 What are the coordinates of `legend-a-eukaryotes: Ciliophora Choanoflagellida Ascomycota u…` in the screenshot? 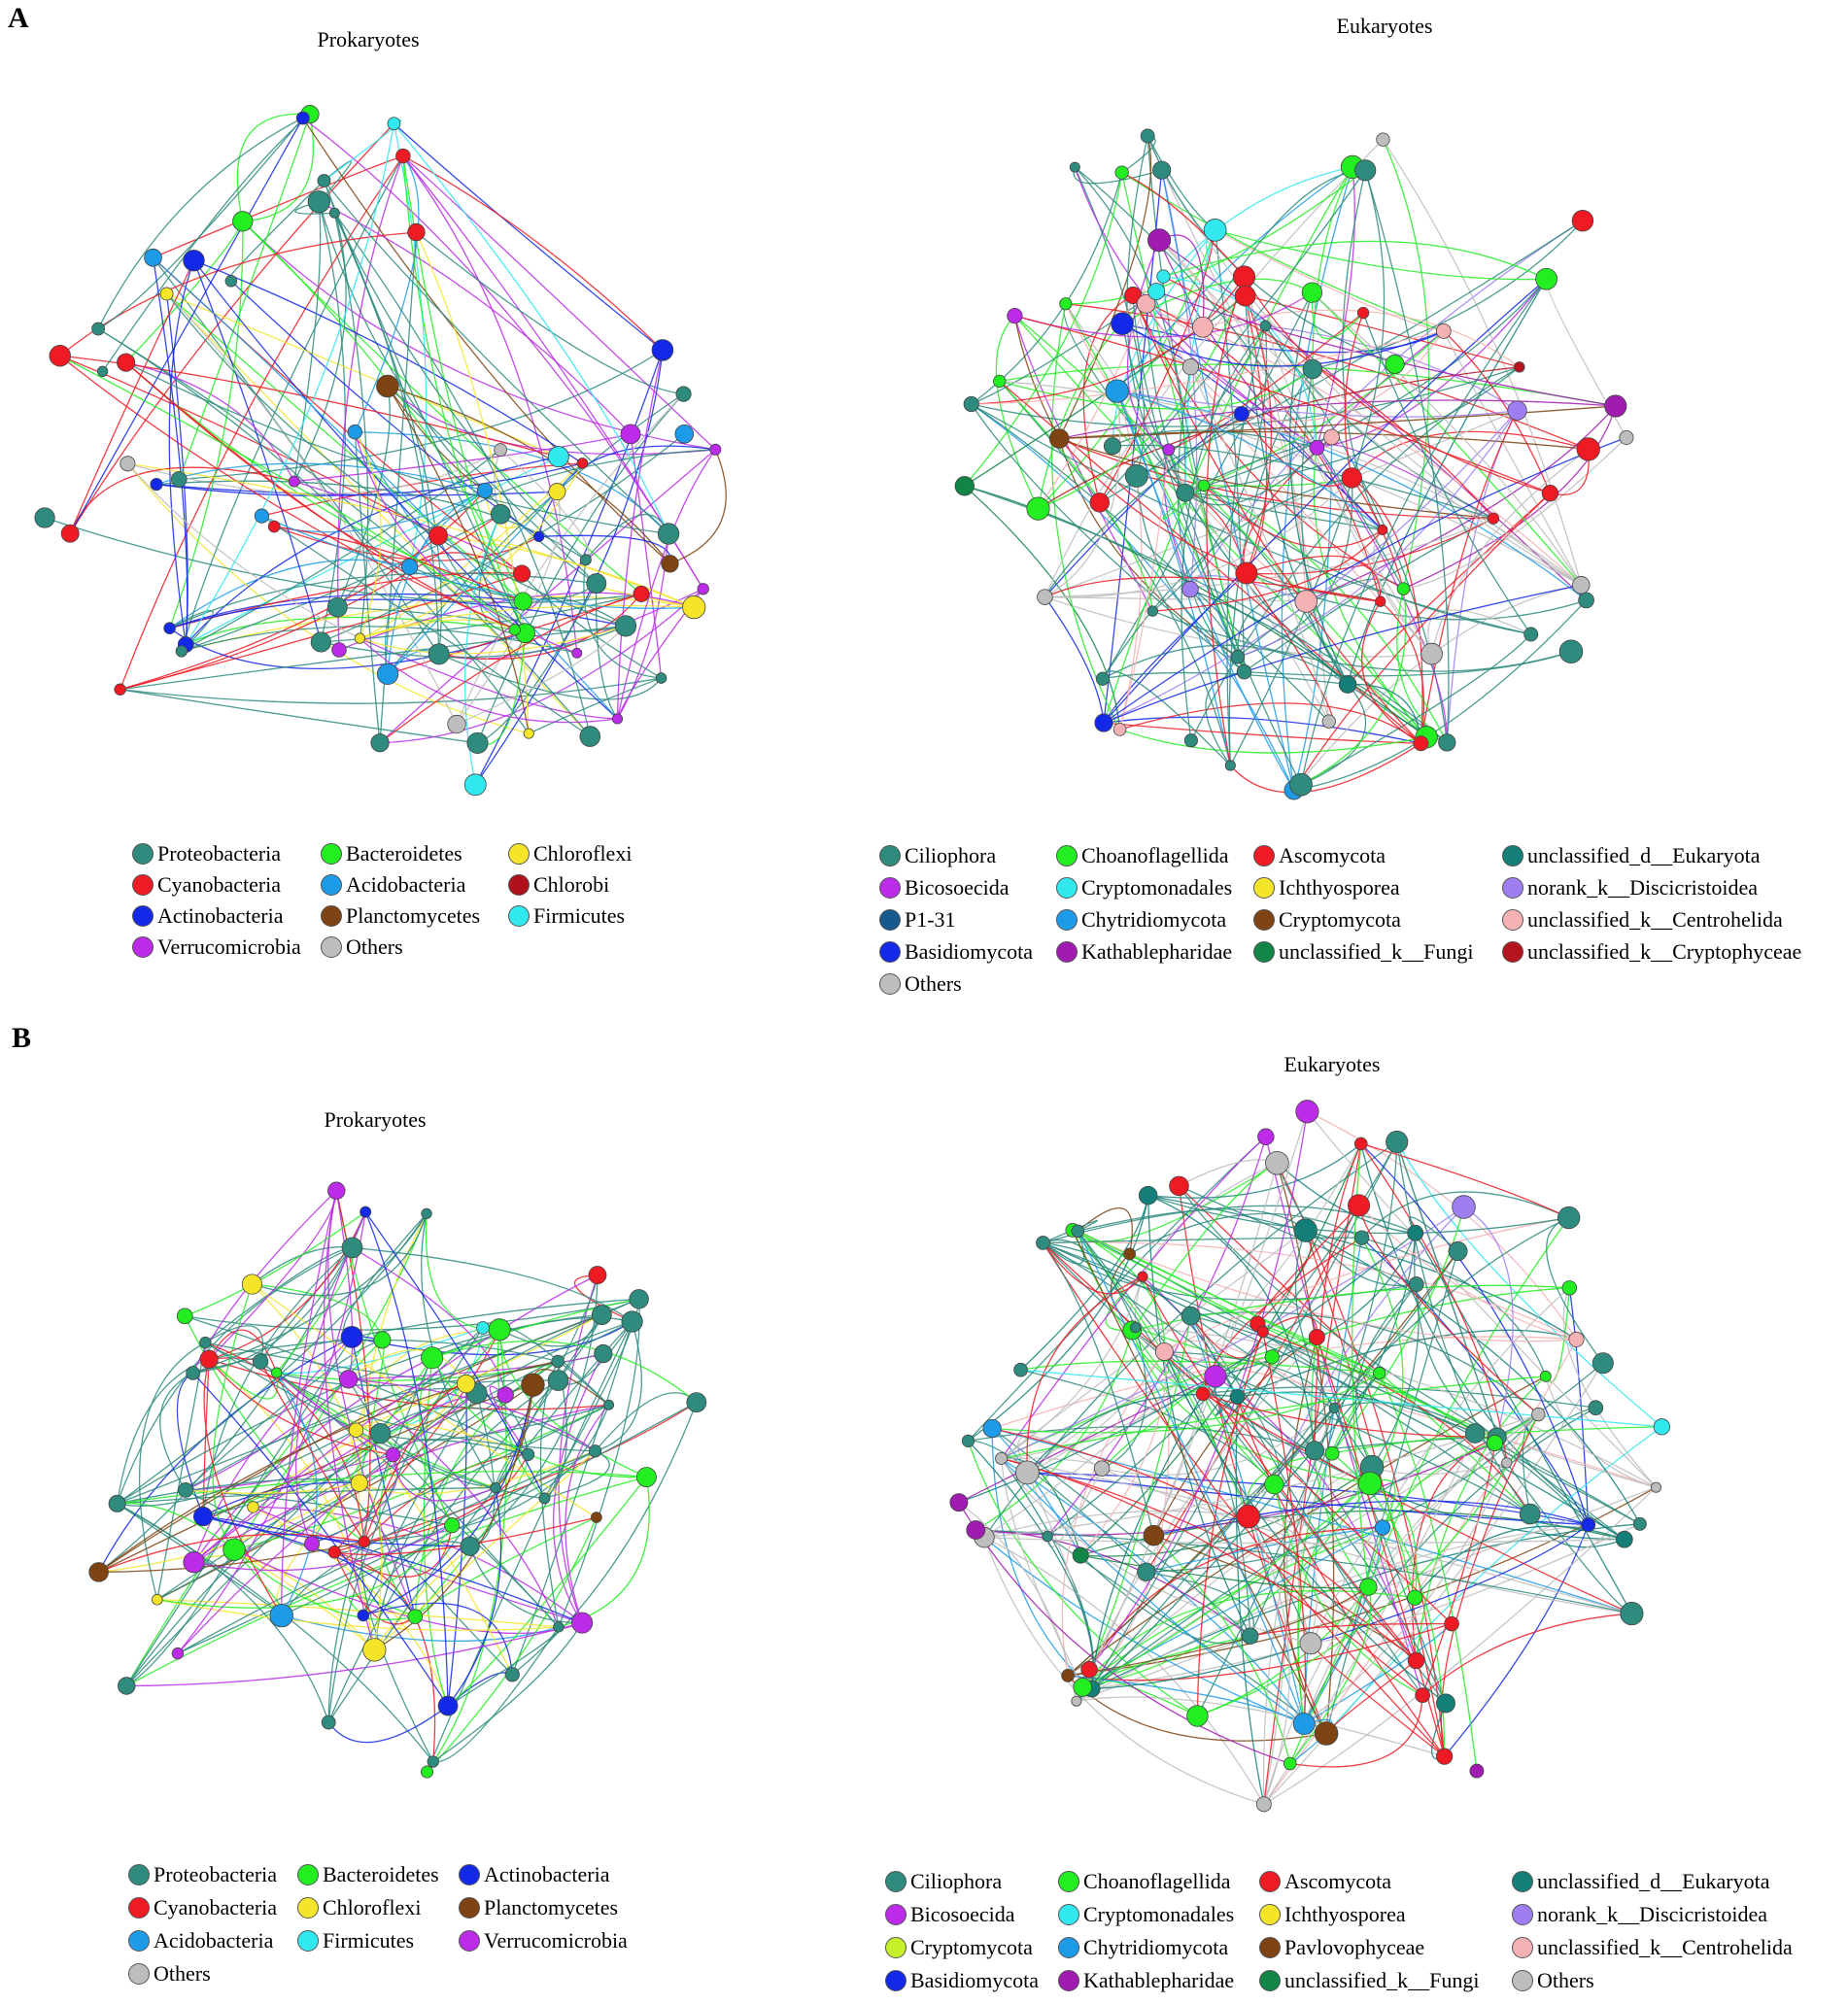 It's located at (1360, 926).